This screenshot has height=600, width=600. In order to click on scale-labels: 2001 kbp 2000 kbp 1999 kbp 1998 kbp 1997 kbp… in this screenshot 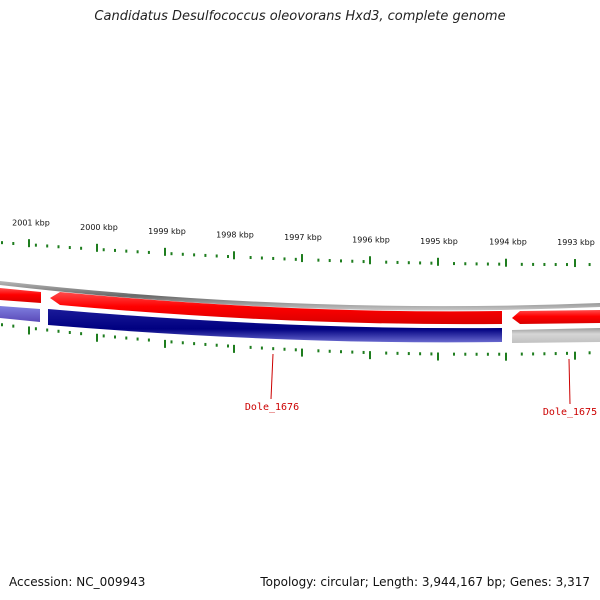, I will do `click(303, 232)`.